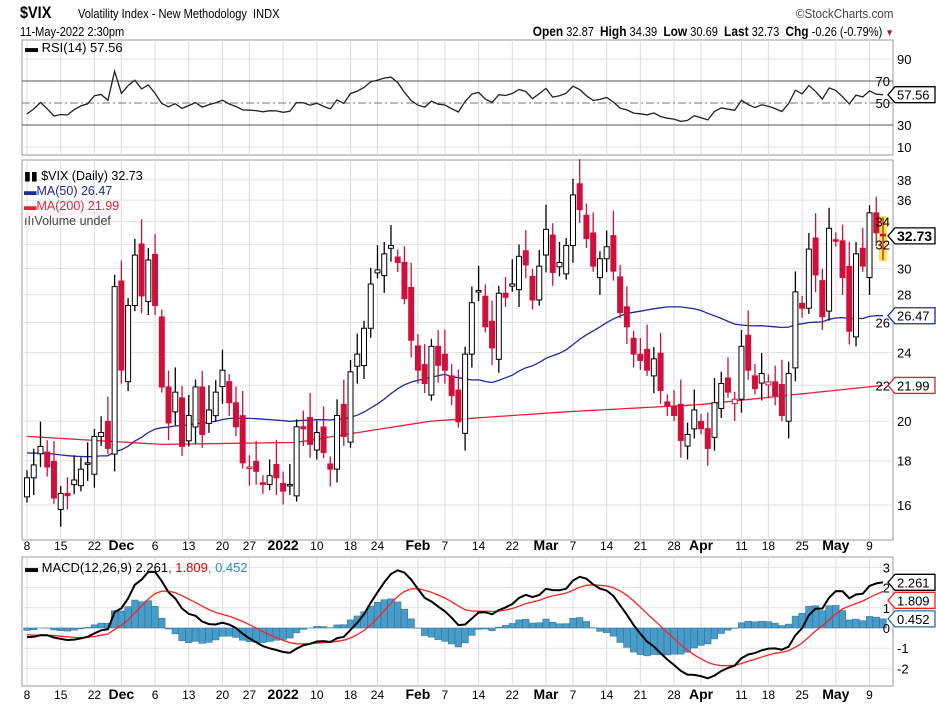  What do you see at coordinates (36, 12) in the screenshot?
I see `symbol: $VIX` at bounding box center [36, 12].